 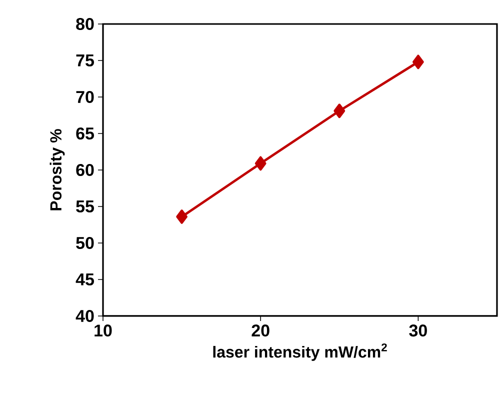 What do you see at coordinates (418, 330) in the screenshot?
I see `x-tick-label: 30` at bounding box center [418, 330].